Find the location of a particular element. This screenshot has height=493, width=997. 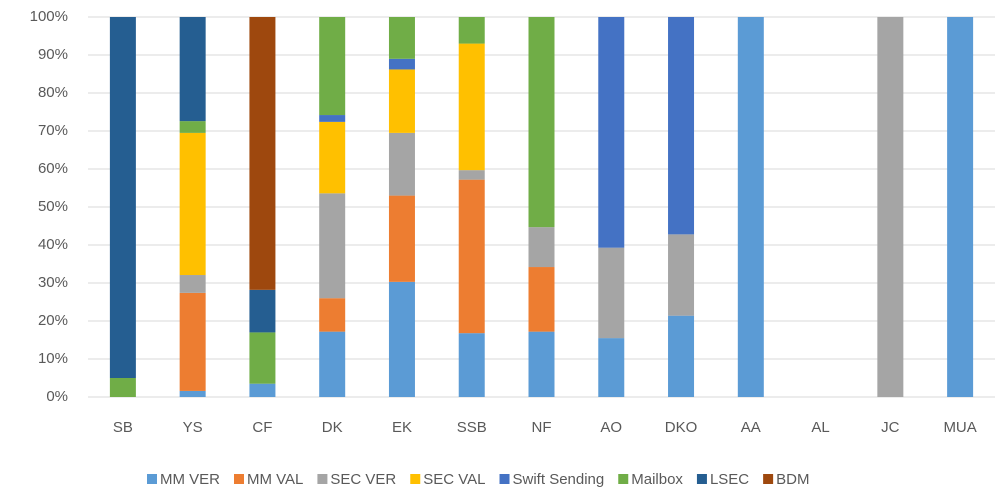

legend-label: LSEC is located at coordinates (729, 479).